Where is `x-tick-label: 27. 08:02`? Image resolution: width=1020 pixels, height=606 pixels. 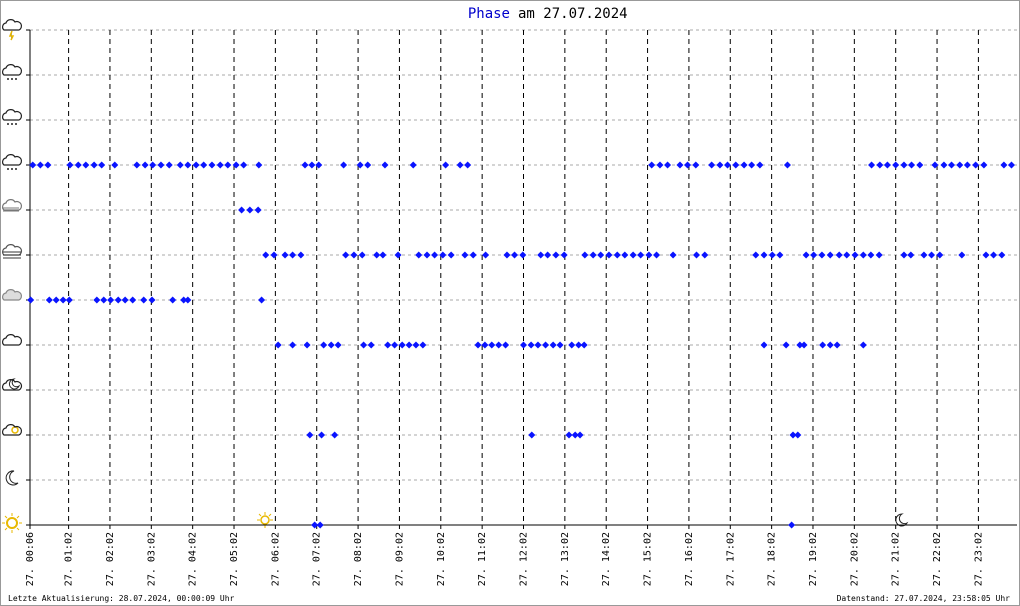 x-tick-label: 27. 08:02 is located at coordinates (358, 559).